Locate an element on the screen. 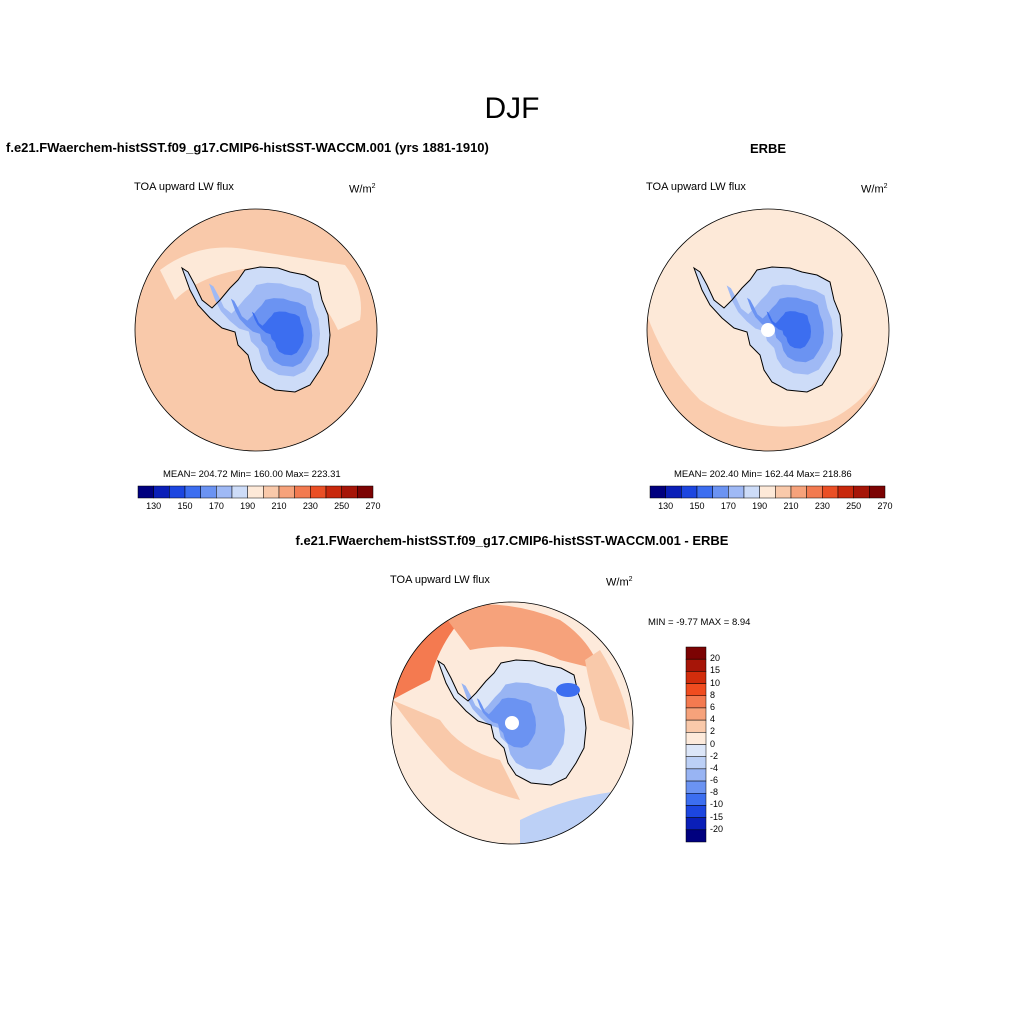  panel-3-map-border is located at coordinates (512, 723).